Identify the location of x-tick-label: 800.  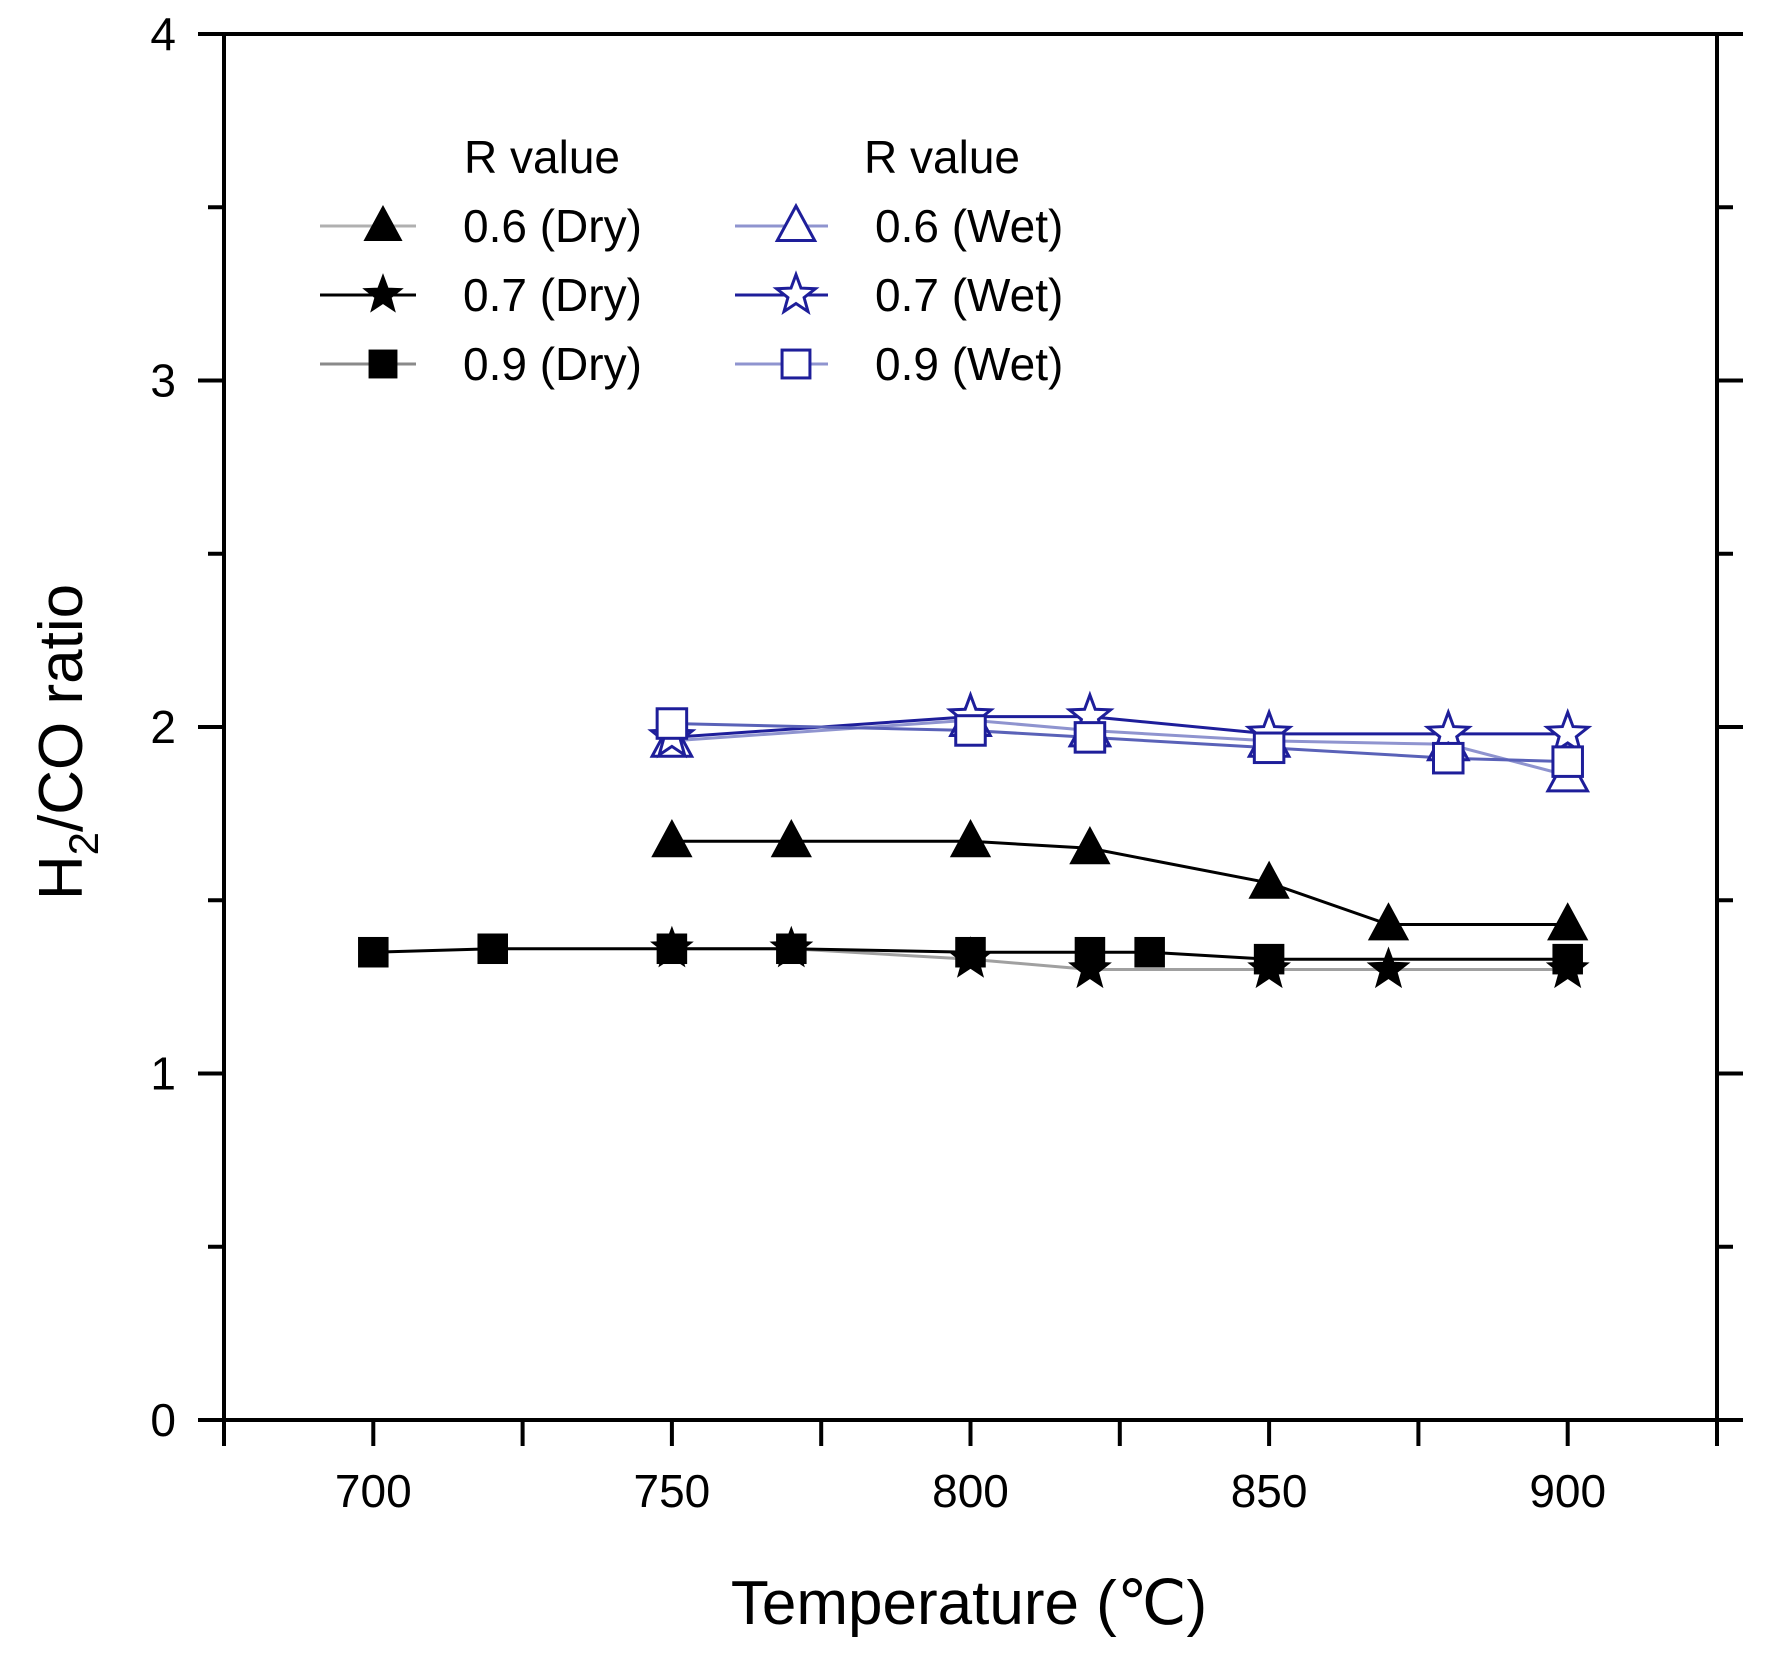
(970, 1491).